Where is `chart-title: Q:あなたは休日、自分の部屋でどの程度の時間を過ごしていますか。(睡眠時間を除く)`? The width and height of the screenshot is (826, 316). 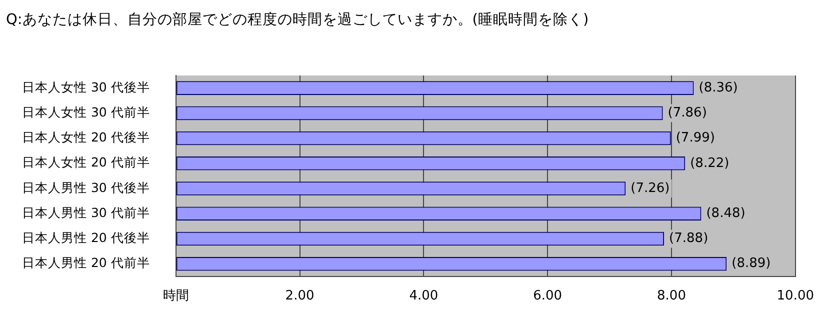
chart-title: Q:あなたは休日、自分の部屋でどの程度の時間を過ごしていますか。(睡眠時間を除く) is located at coordinates (297, 19).